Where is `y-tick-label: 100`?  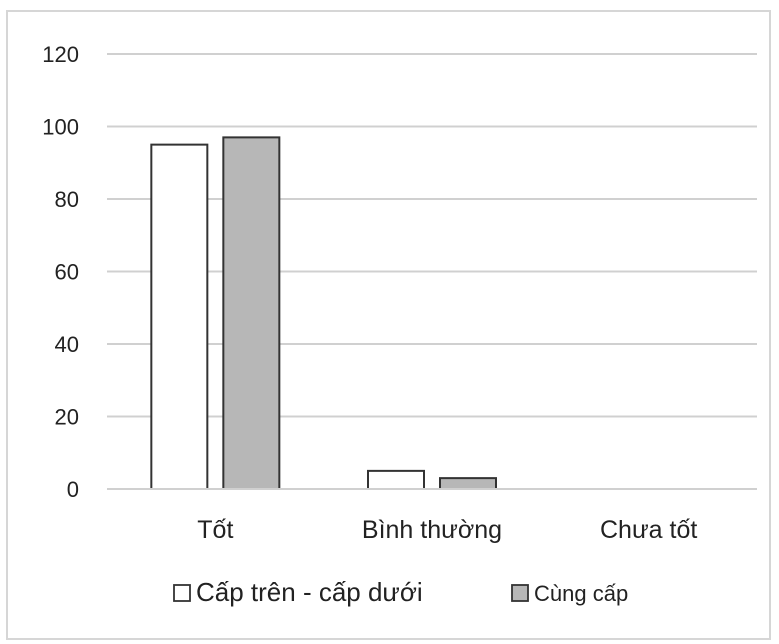 y-tick-label: 100 is located at coordinates (60, 127).